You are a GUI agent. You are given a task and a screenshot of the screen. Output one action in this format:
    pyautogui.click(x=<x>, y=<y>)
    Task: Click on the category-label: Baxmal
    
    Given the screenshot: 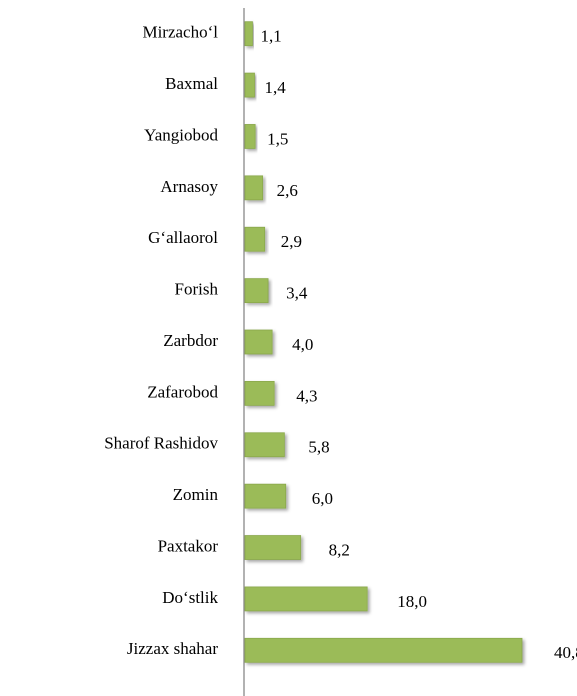 What is the action you would take?
    pyautogui.click(x=191, y=83)
    